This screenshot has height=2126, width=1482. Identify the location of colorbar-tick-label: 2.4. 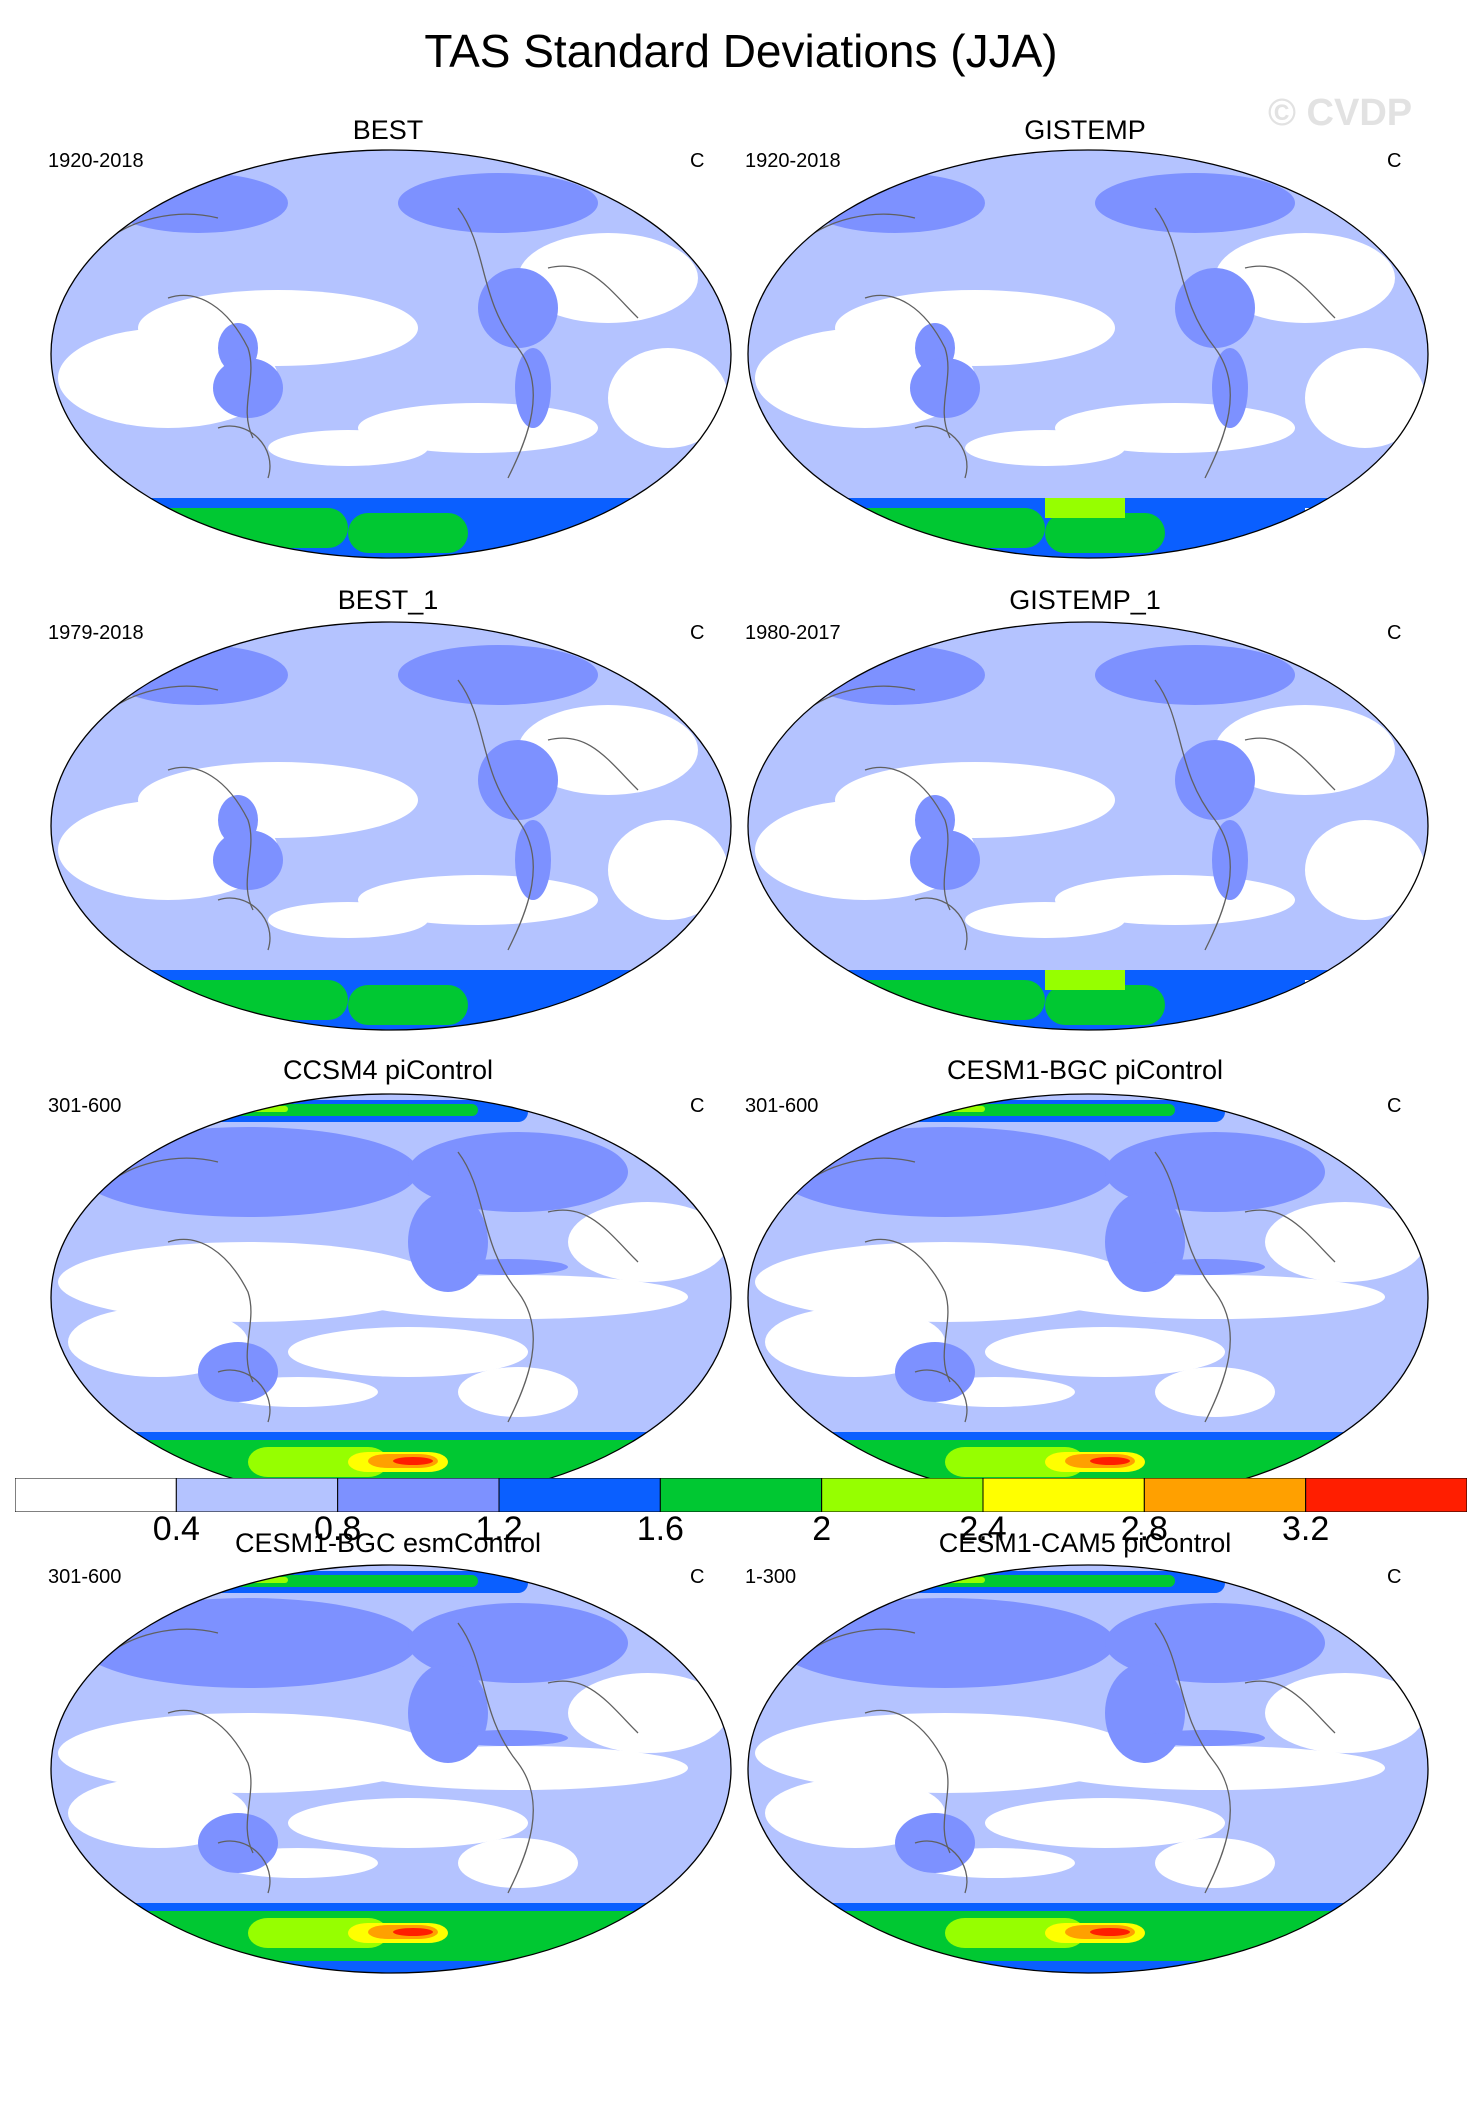
(983, 1529).